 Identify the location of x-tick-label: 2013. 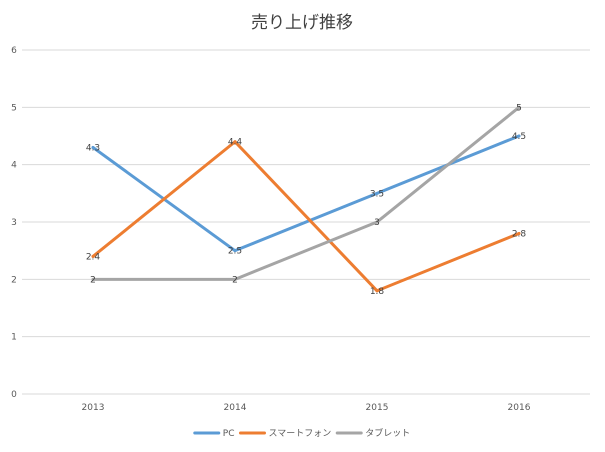
(93, 408).